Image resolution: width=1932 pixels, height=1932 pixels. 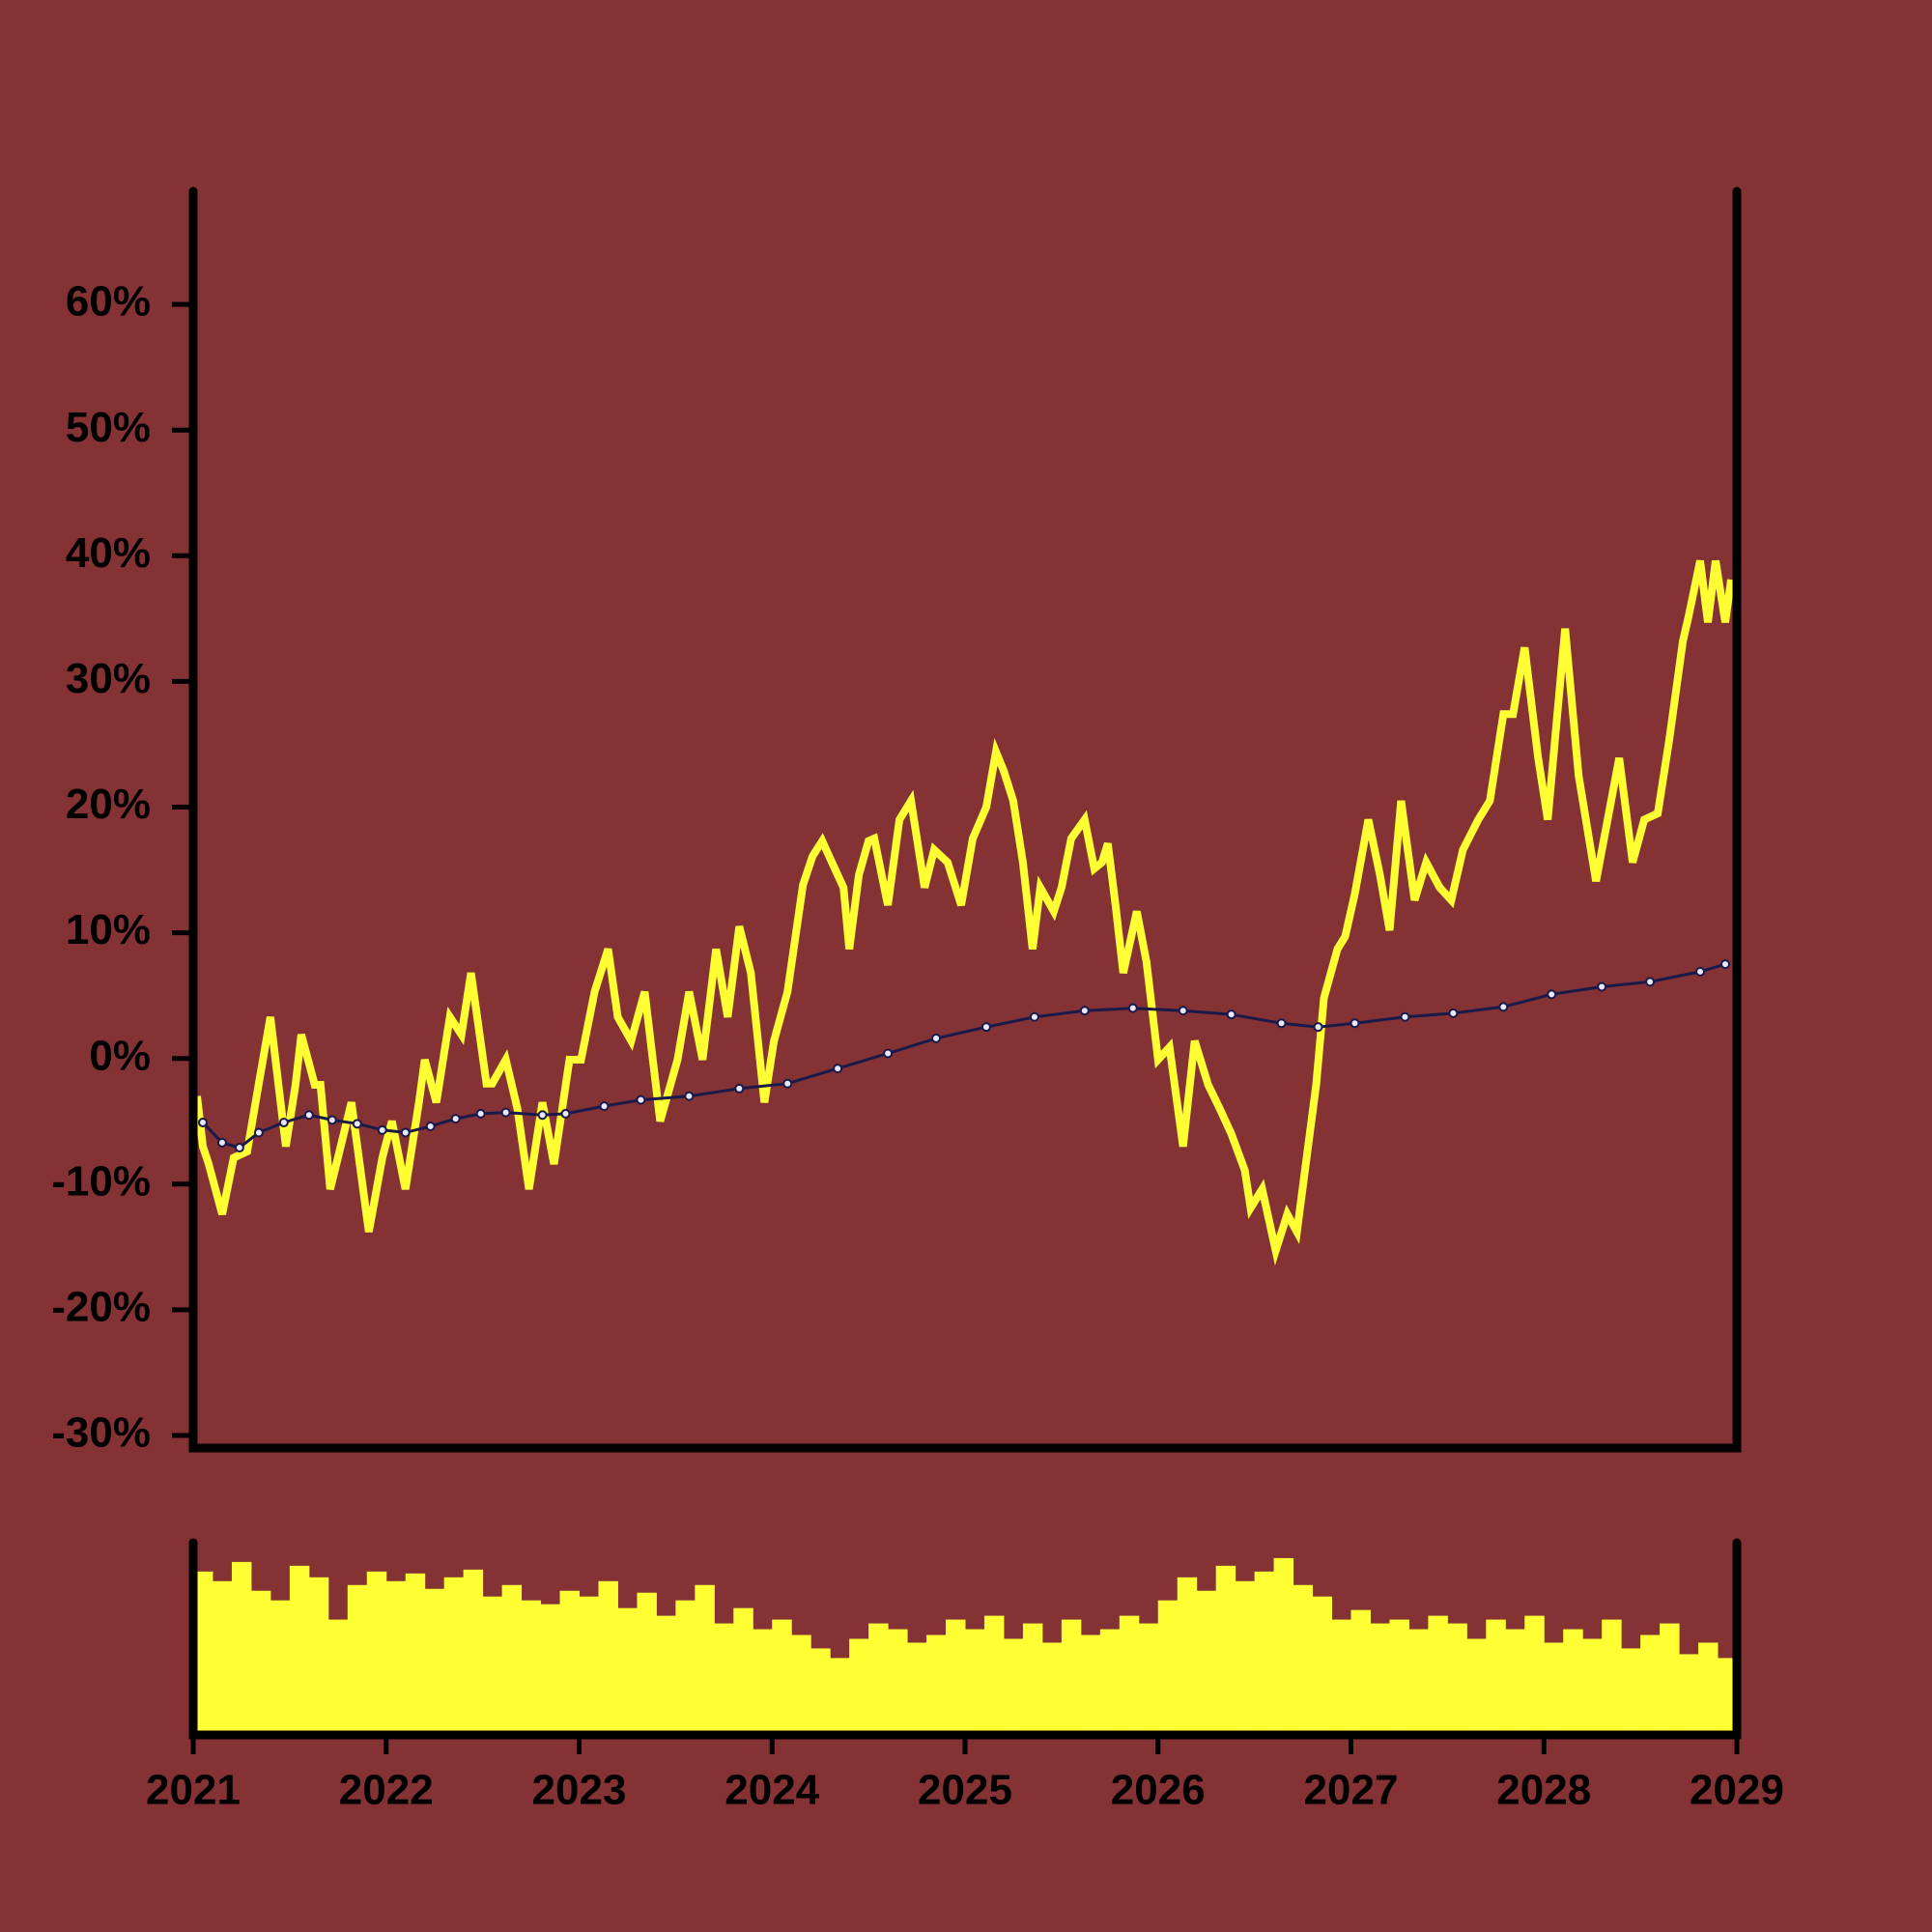 What do you see at coordinates (108, 427) in the screenshot?
I see `y-tick-label: 50%` at bounding box center [108, 427].